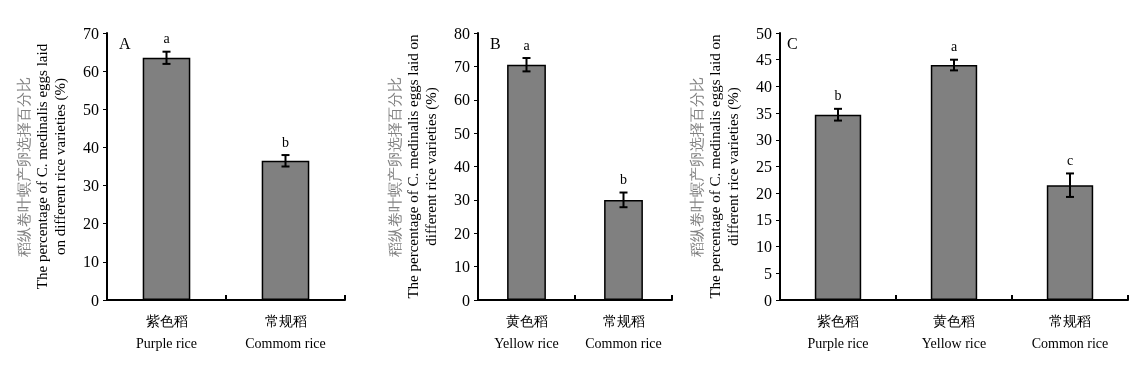 This screenshot has width=1141, height=366. I want to click on y-tick-label: 35, so click(764, 113).